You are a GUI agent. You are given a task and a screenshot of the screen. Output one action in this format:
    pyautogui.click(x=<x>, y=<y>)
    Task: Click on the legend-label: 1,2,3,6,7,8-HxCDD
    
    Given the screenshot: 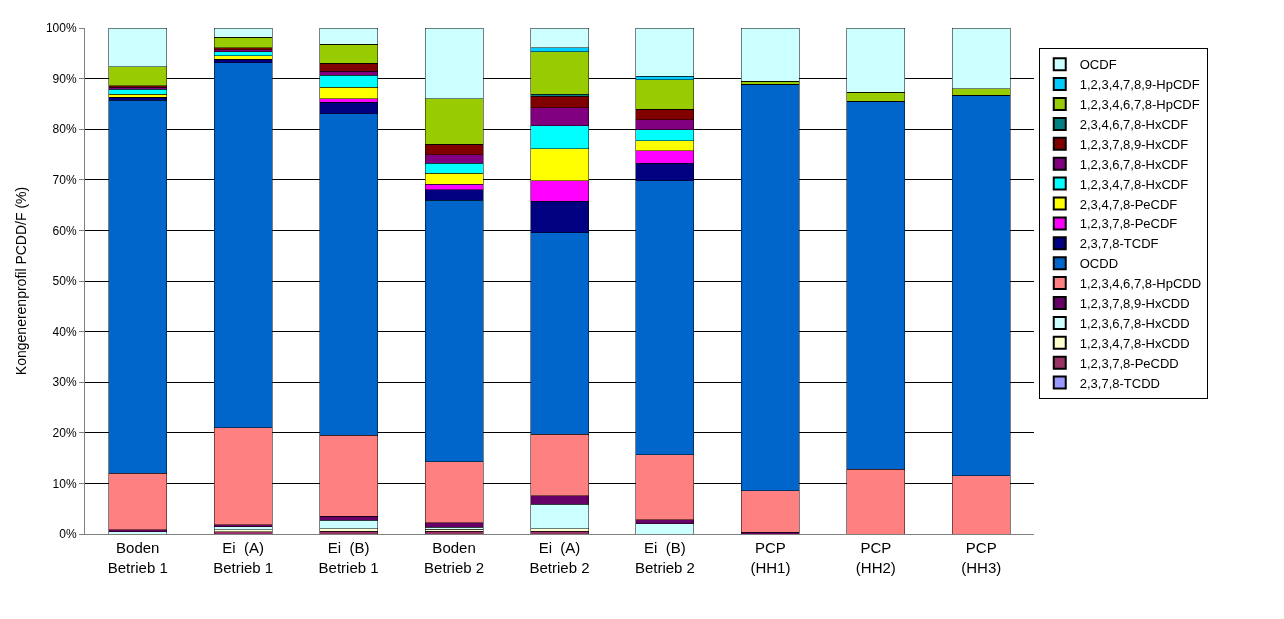 What is the action you would take?
    pyautogui.click(x=1134, y=323)
    